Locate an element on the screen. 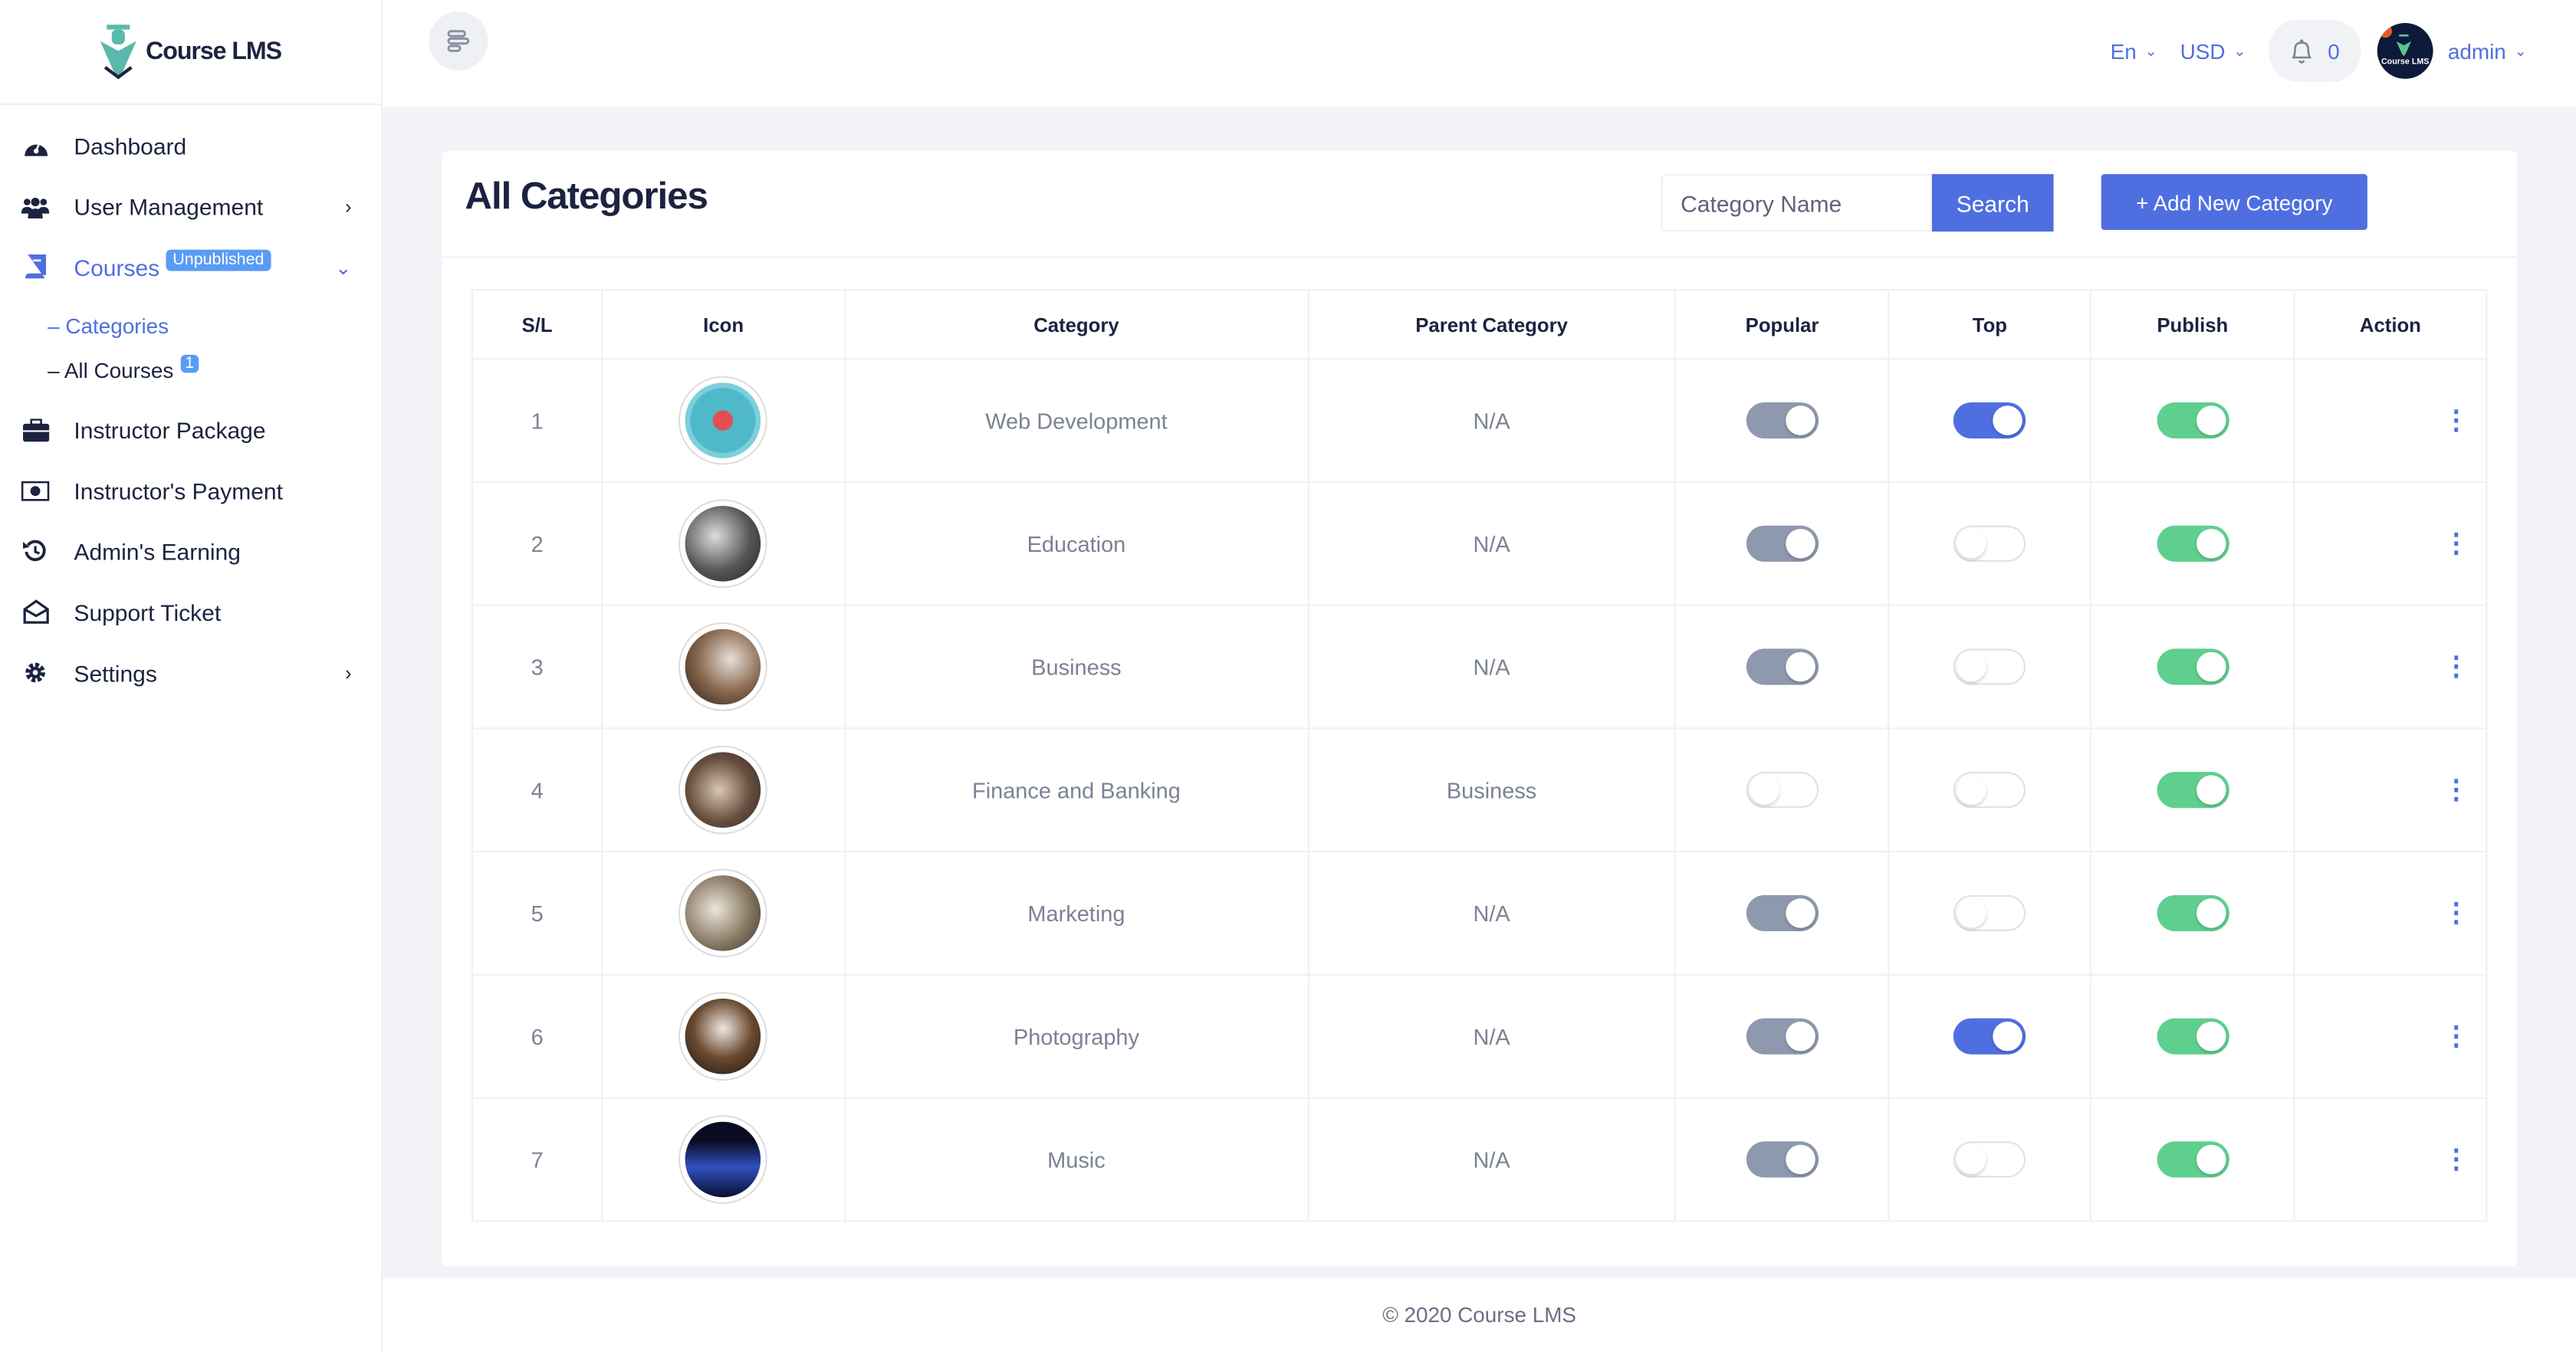  column-header: Top is located at coordinates (1990, 324).